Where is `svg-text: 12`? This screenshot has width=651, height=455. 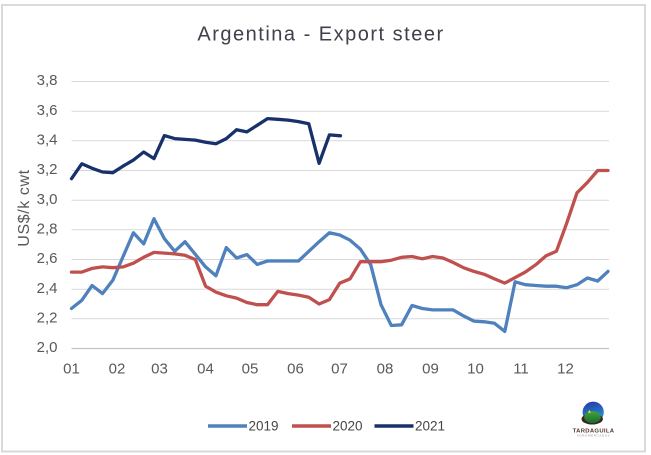
svg-text: 12 is located at coordinates (565, 369).